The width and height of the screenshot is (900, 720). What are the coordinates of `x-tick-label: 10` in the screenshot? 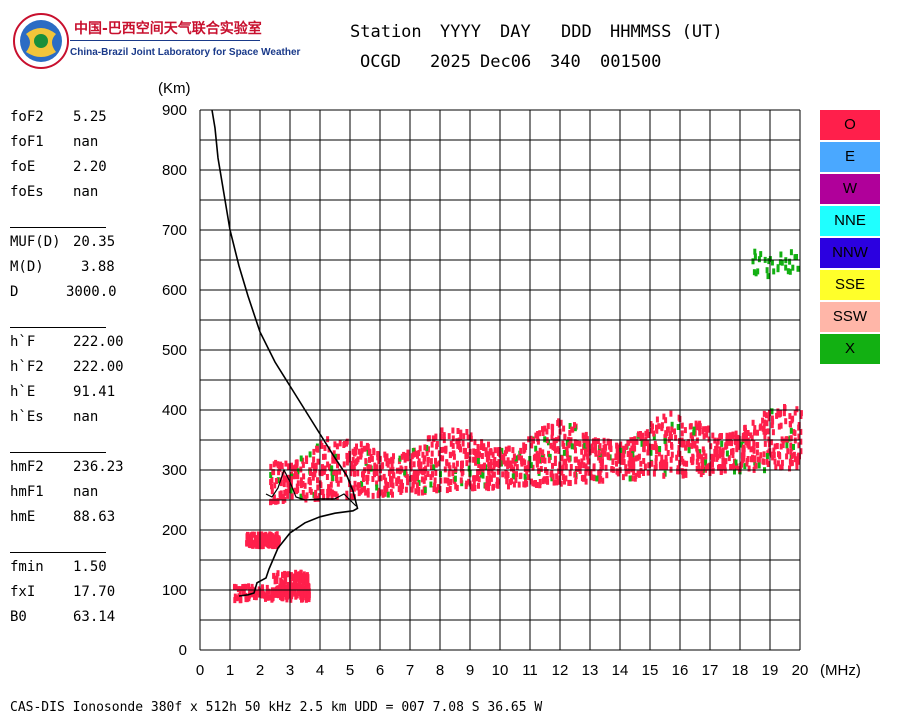 It's located at (500, 670).